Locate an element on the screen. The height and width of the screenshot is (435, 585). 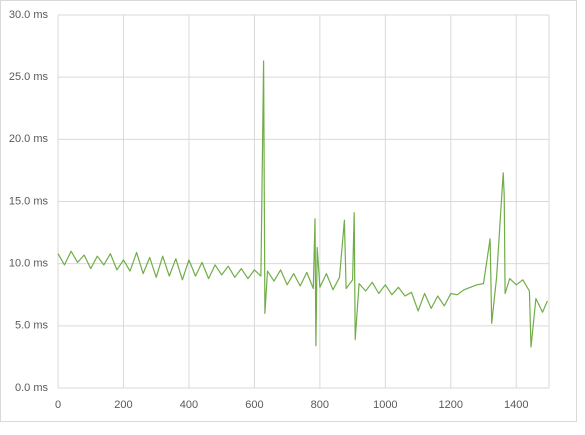
x-tick-label: 400 is located at coordinates (189, 405).